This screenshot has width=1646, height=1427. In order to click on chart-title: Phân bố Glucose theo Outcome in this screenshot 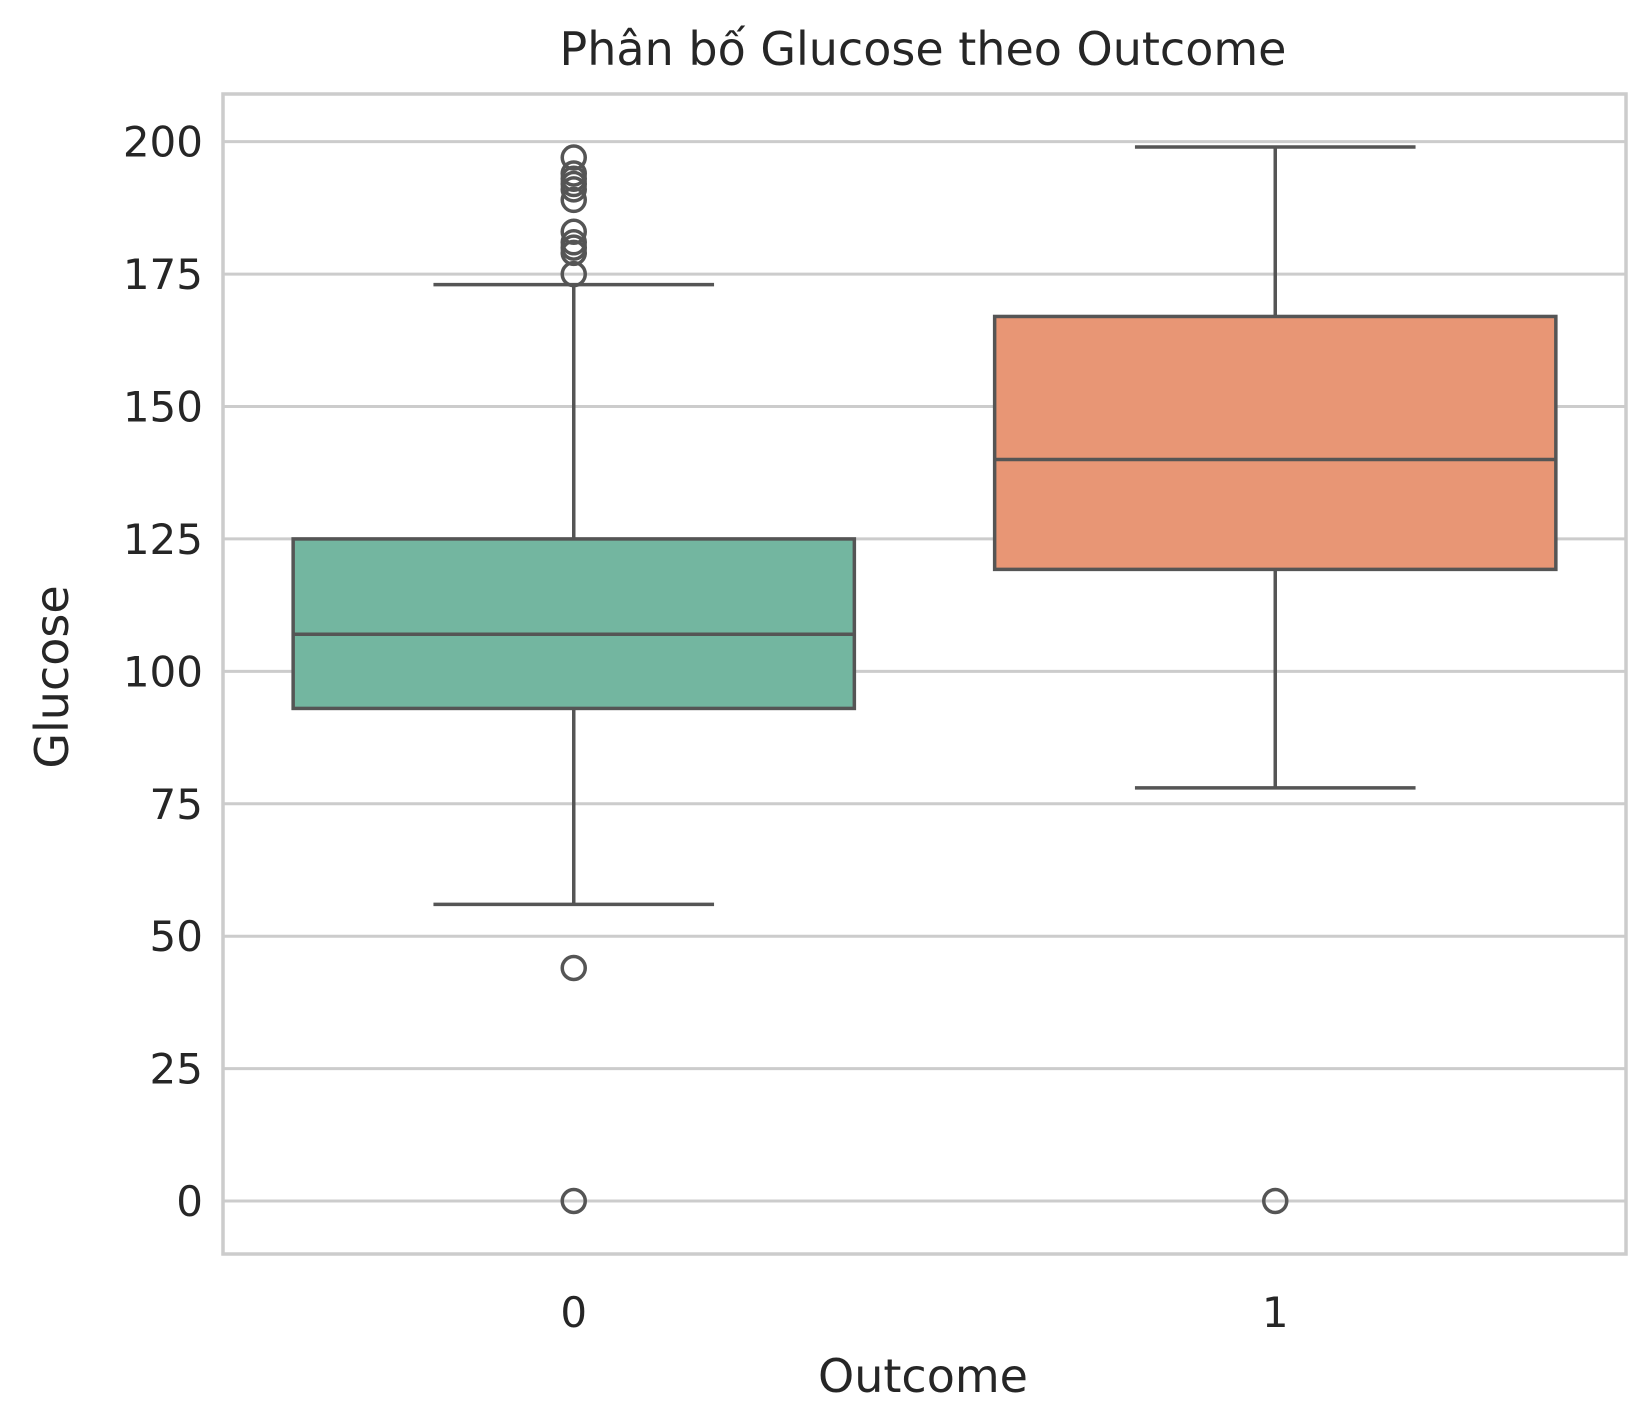, I will do `click(923, 49)`.